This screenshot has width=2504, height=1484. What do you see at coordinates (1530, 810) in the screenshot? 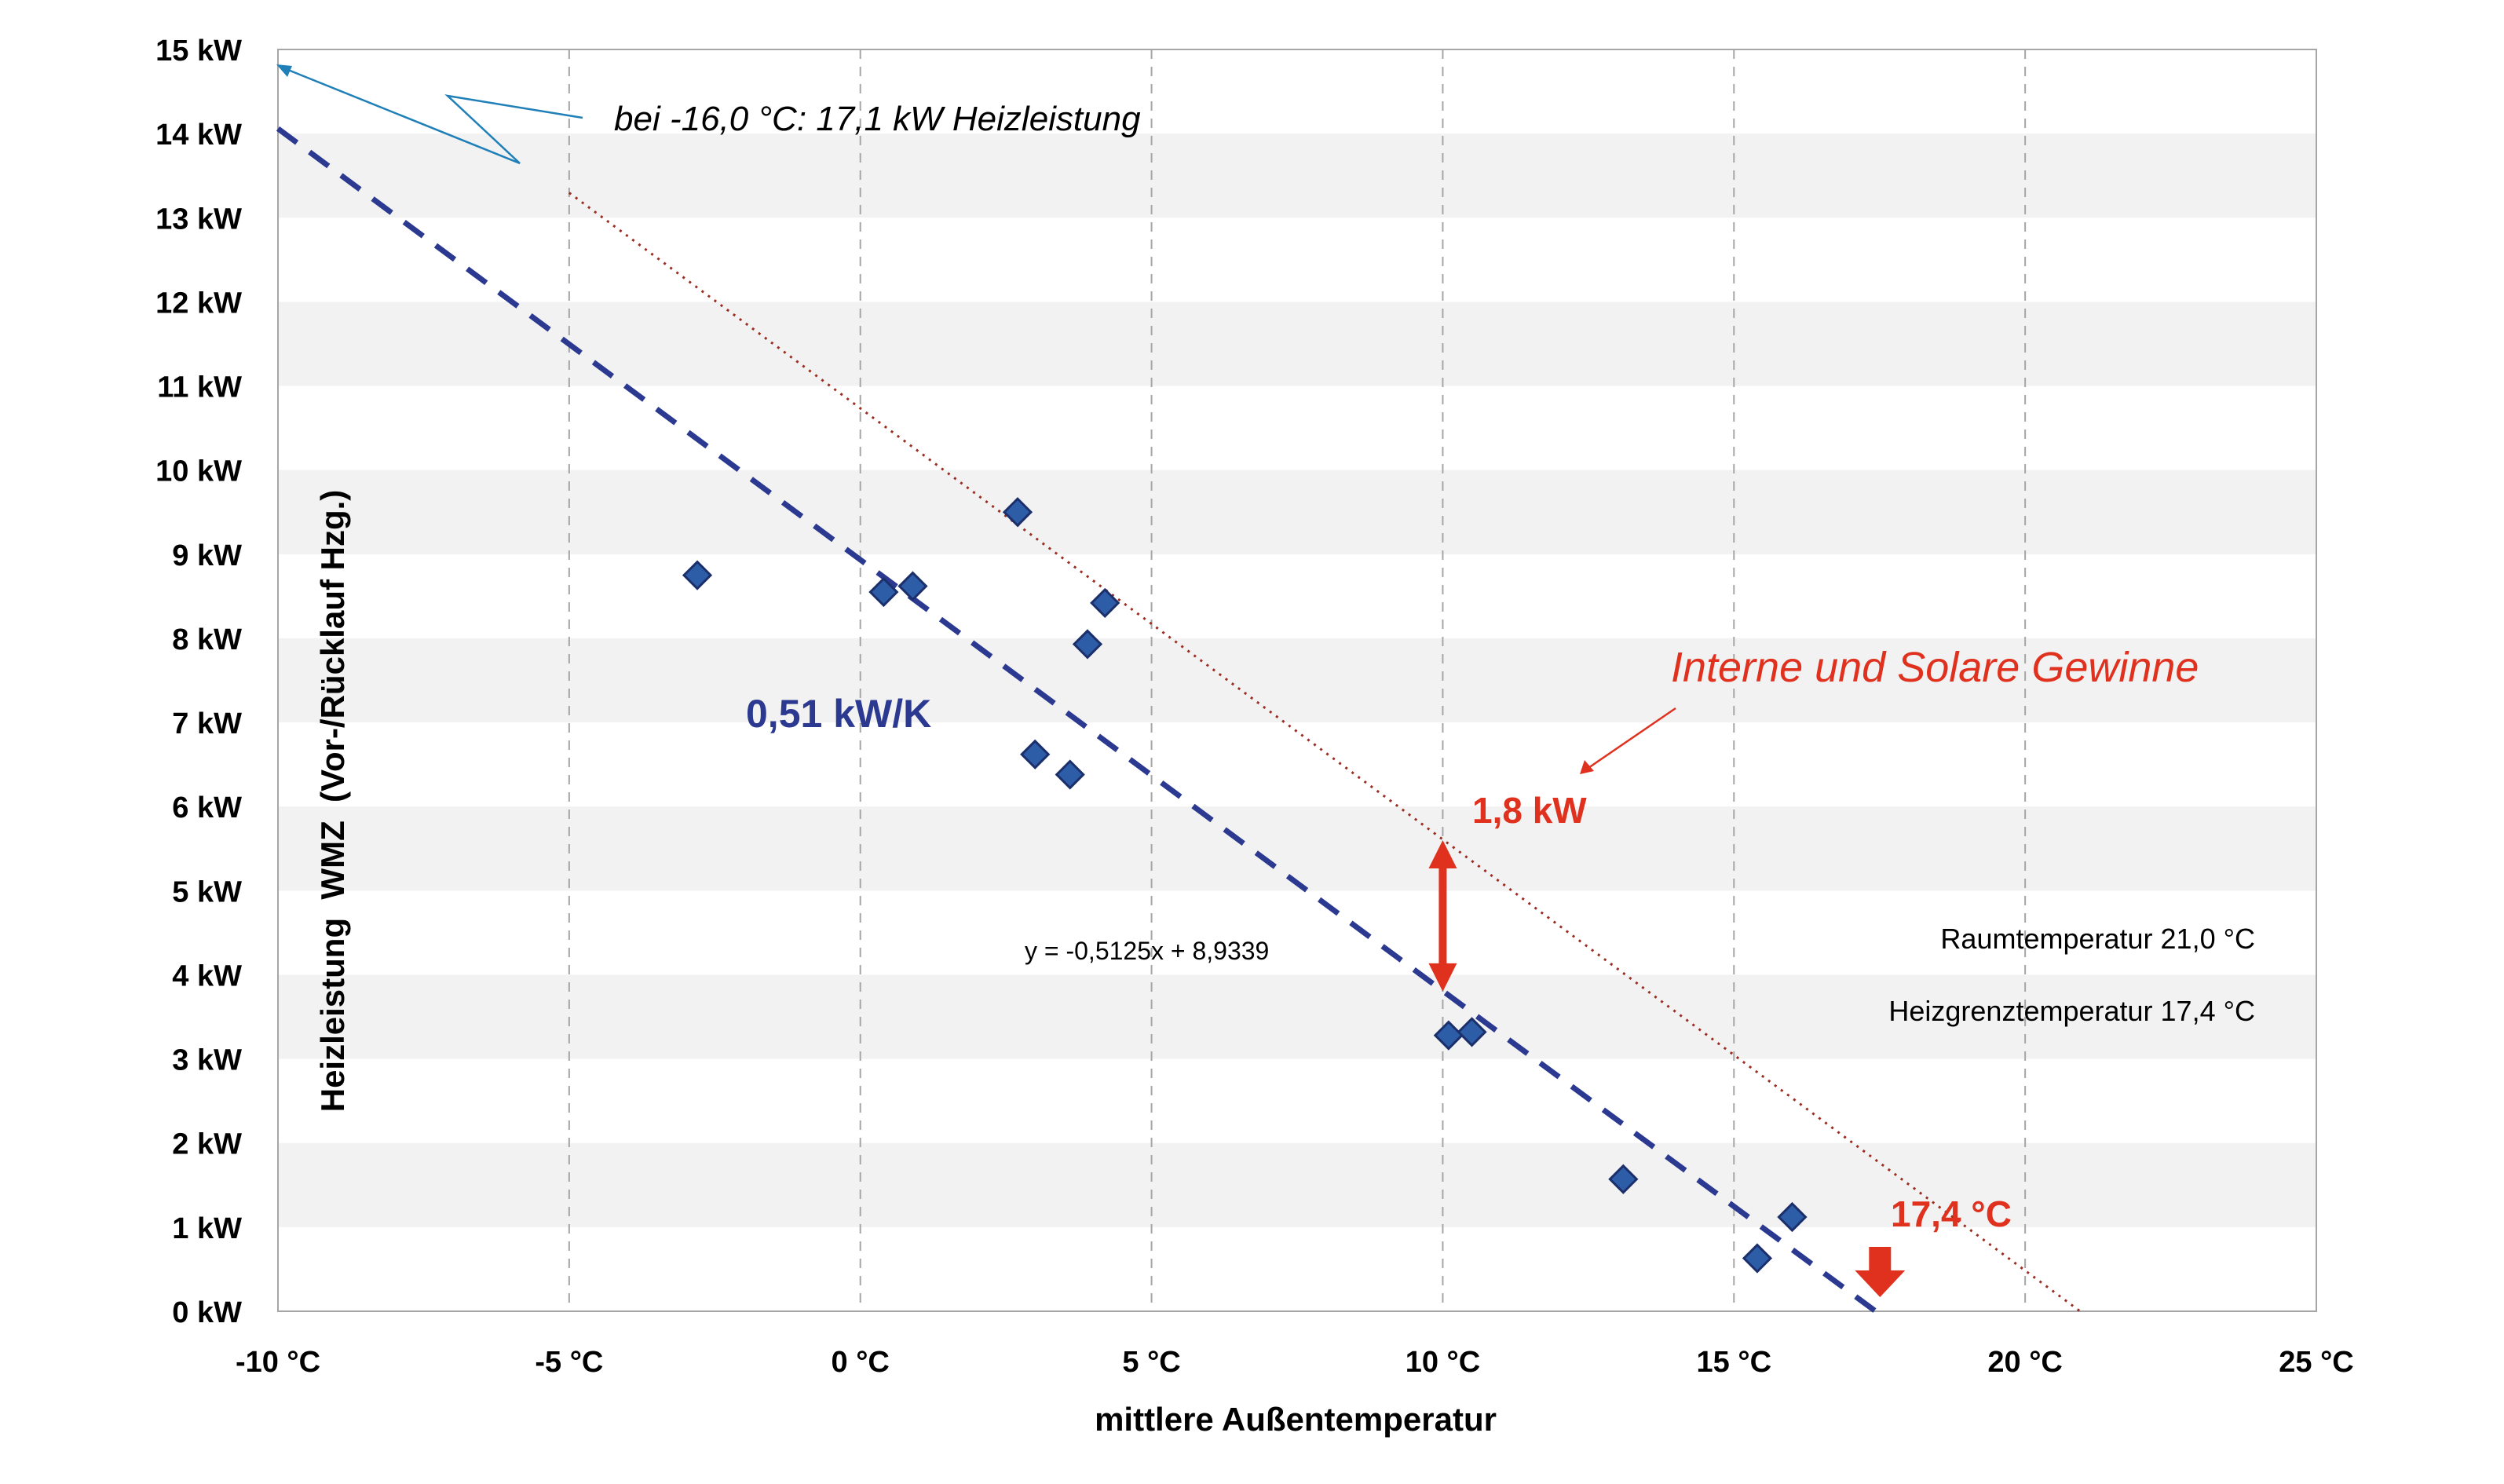
I see `gap-label: 1,8 kW` at bounding box center [1530, 810].